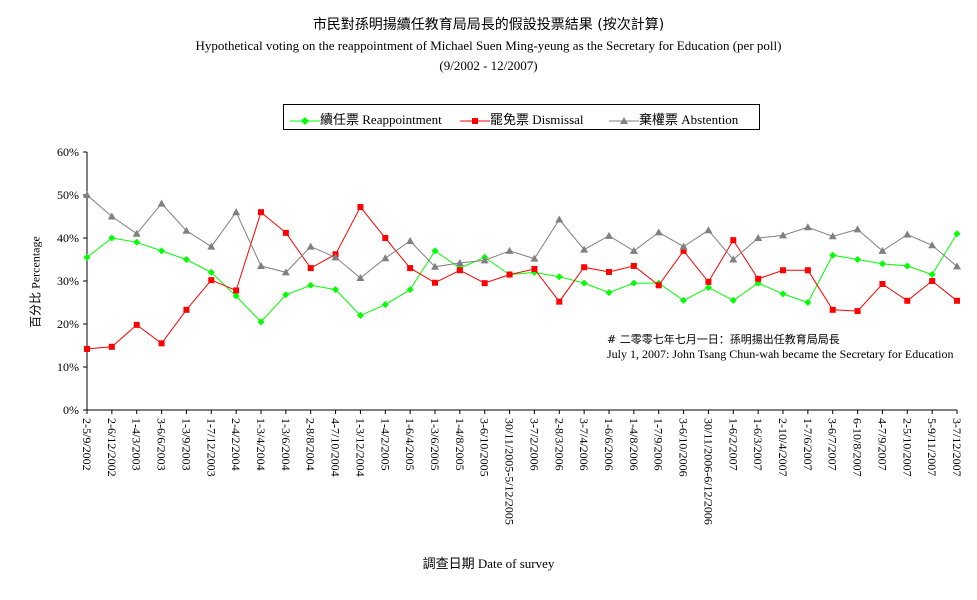 This screenshot has width=977, height=600. Describe the element at coordinates (808, 444) in the screenshot. I see `x-tick-label: 1-7/6/2007` at that location.